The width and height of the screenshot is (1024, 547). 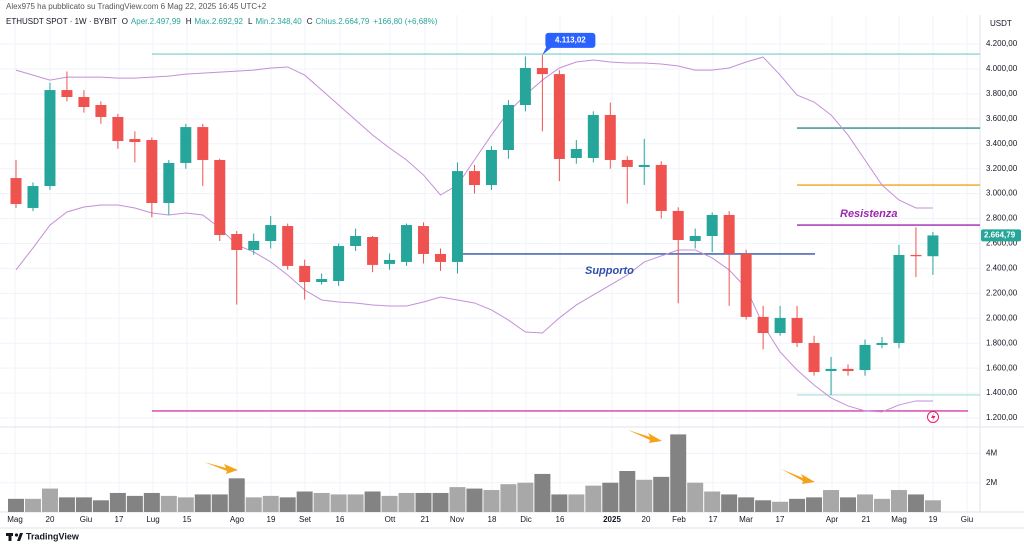 I want to click on y-tick-label: 4.000,00, so click(x=1002, y=68).